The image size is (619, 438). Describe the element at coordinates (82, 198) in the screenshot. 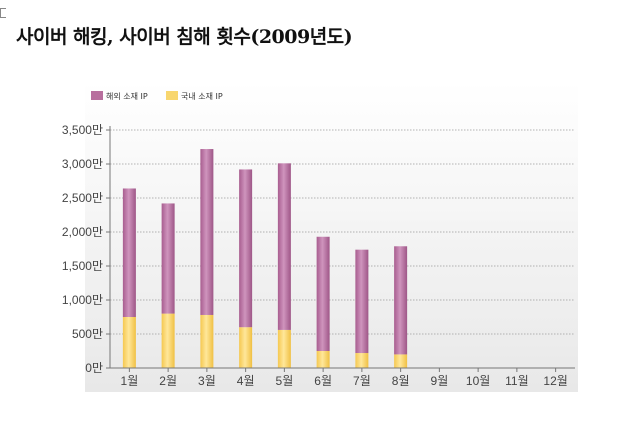

I see `y-tick-label: 2,500만` at that location.